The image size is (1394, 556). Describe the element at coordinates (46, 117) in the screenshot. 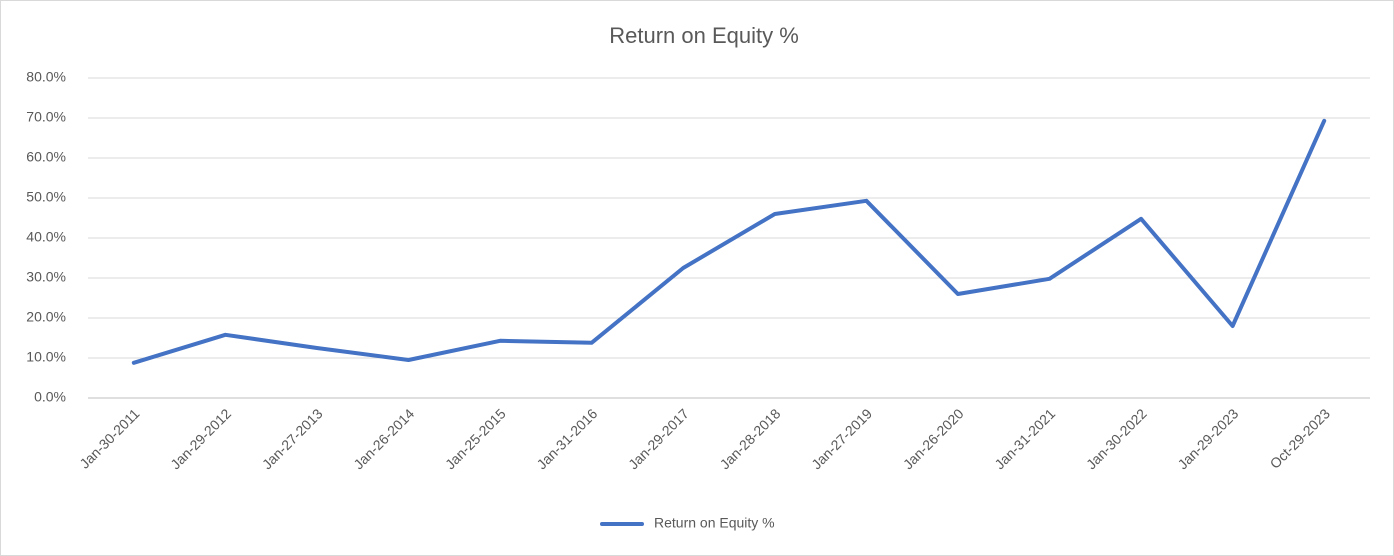

I see `y-tick-label: 70.0%` at that location.